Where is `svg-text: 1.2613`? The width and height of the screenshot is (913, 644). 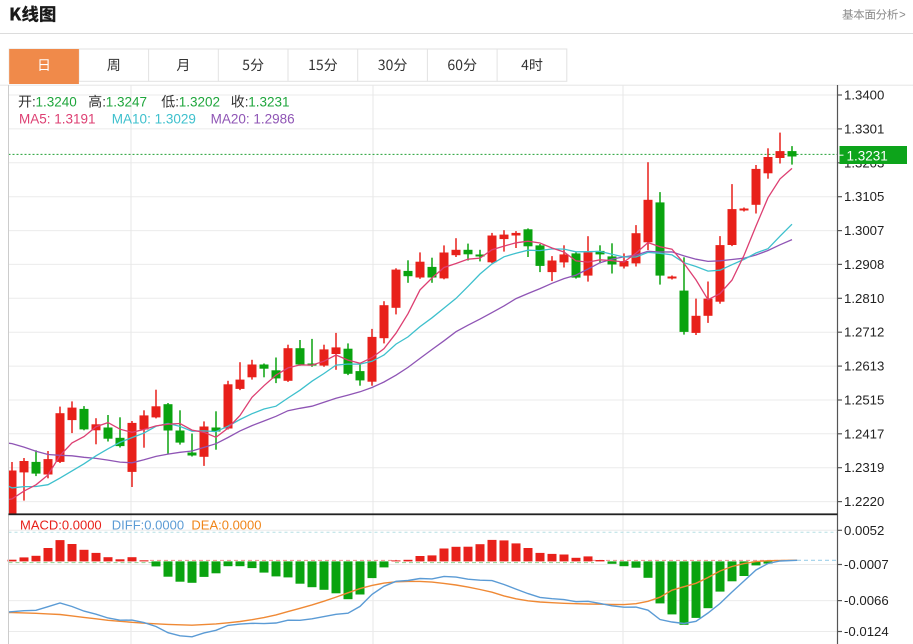
svg-text: 1.2613 is located at coordinates (864, 366).